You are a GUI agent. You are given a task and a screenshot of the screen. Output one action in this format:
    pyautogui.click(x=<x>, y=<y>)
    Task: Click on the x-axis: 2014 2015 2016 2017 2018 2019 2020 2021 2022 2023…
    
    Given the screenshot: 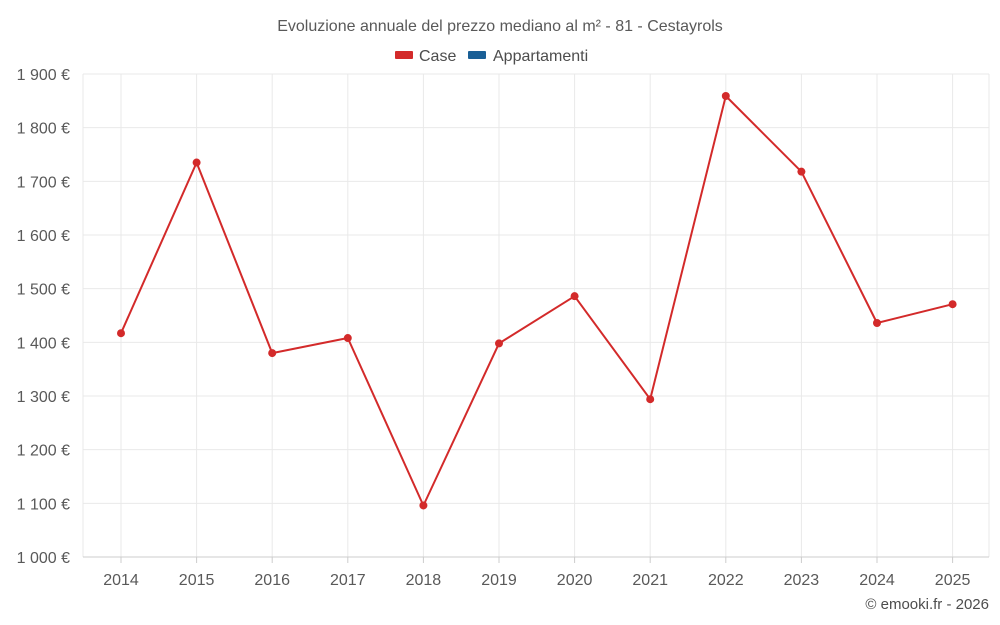 What is the action you would take?
    pyautogui.click(x=536, y=572)
    